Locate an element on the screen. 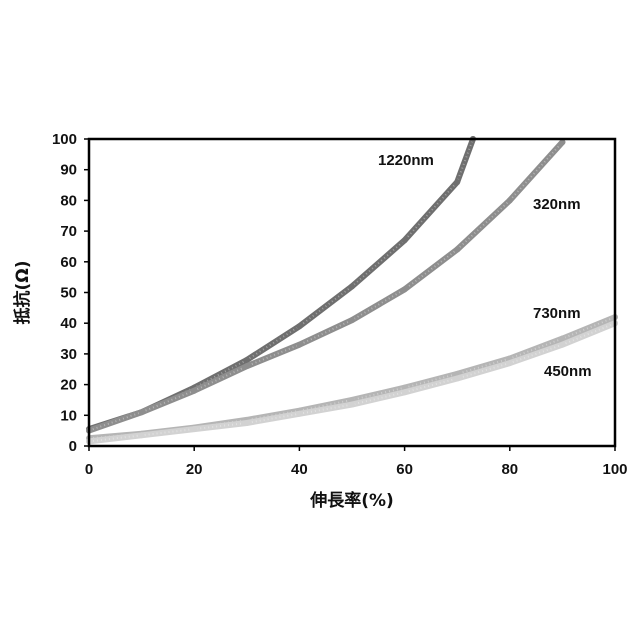  y-axis-title: 抵抗(Ω) is located at coordinates (22, 293).